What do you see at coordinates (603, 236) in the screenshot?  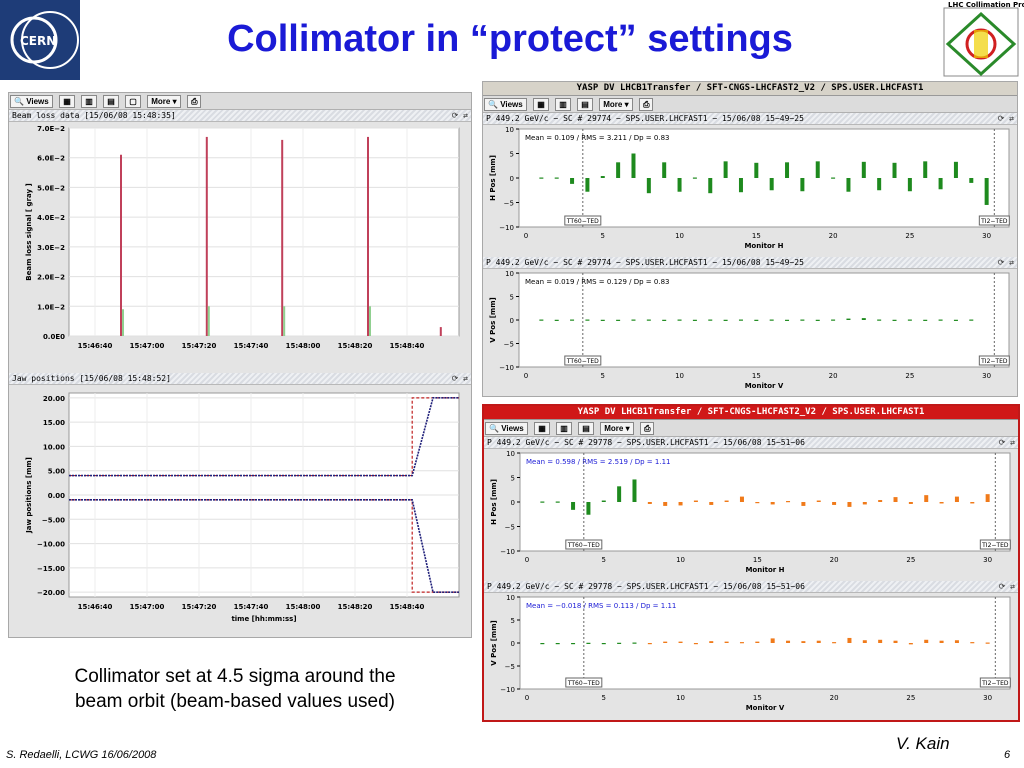 I see `yasp1_h-xtick-label: 5` at bounding box center [603, 236].